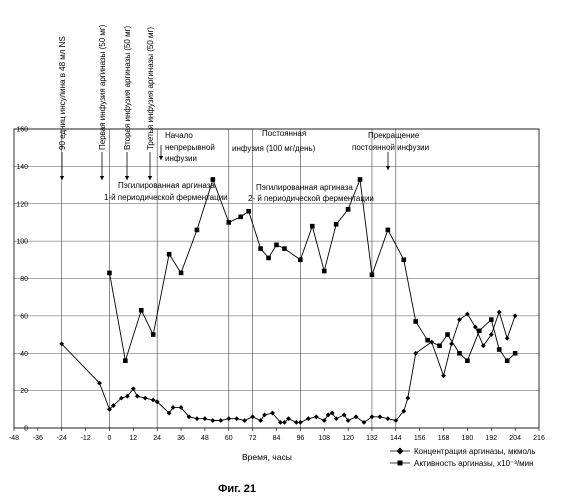  Describe the element at coordinates (14, 438) in the screenshot. I see `x-tick--48: -48` at that location.